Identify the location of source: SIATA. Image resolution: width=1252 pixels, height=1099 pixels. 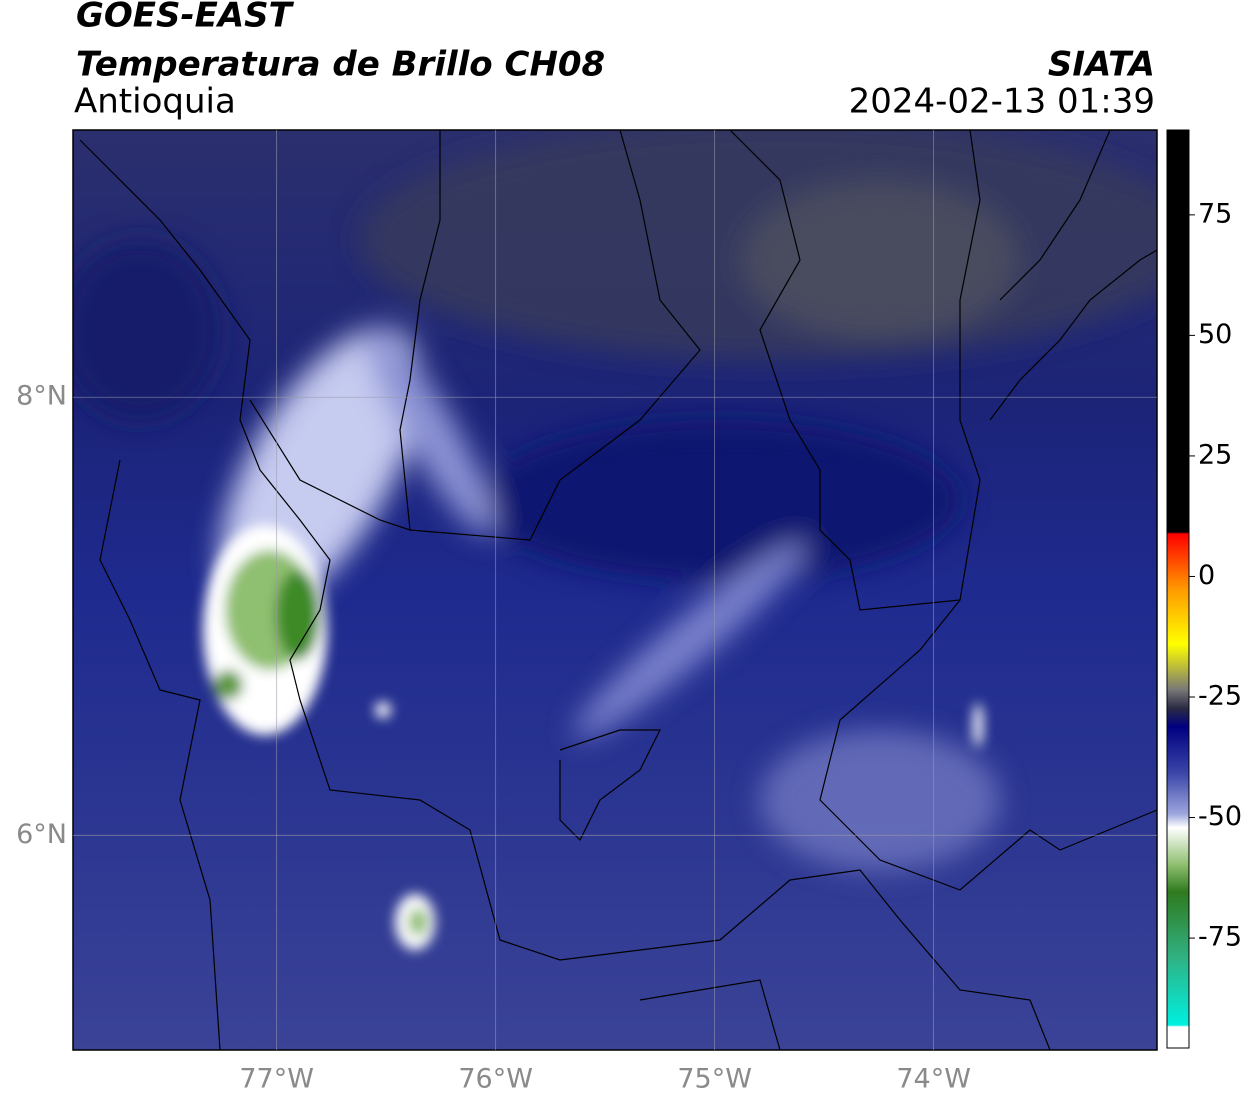
(1101, 65).